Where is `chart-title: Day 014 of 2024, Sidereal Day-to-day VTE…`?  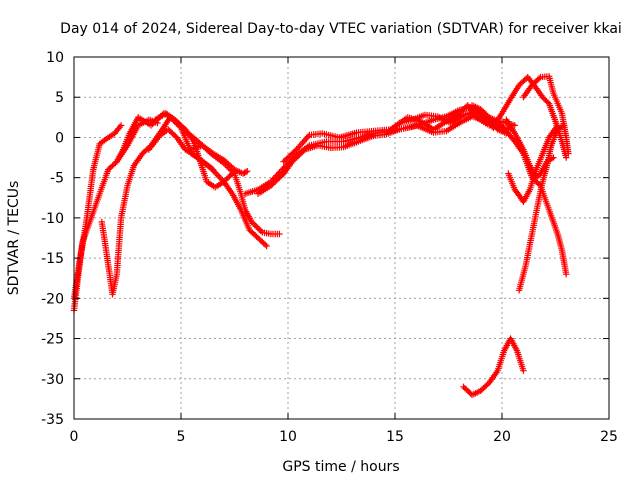
chart-title: Day 014 of 2024, Sidereal Day-to-day VTE… is located at coordinates (341, 29).